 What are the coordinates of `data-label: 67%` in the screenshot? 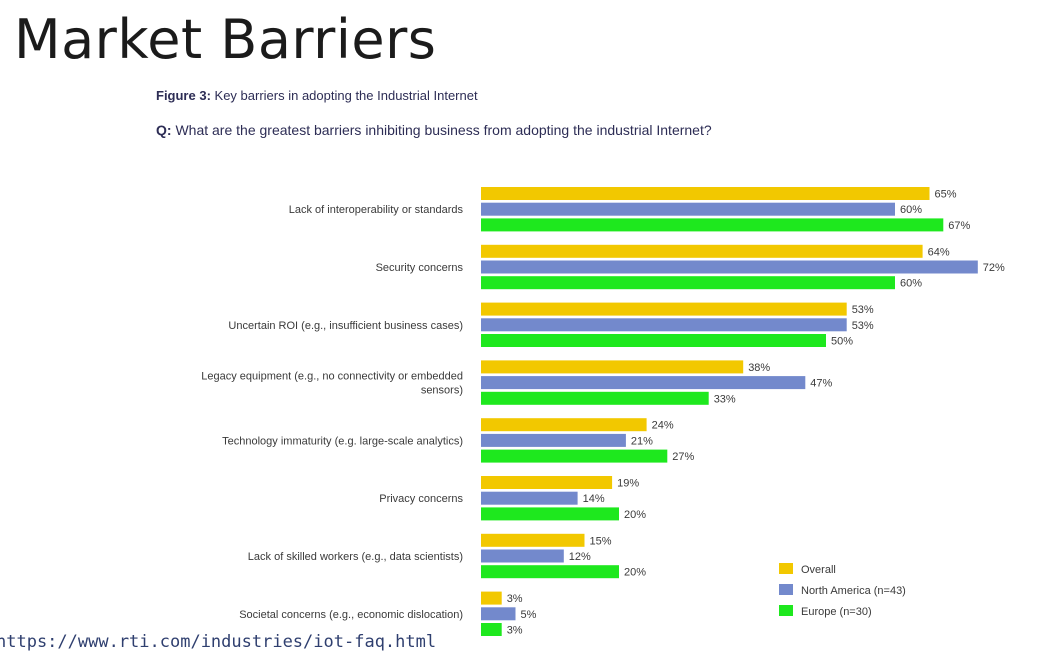 It's located at (959, 226).